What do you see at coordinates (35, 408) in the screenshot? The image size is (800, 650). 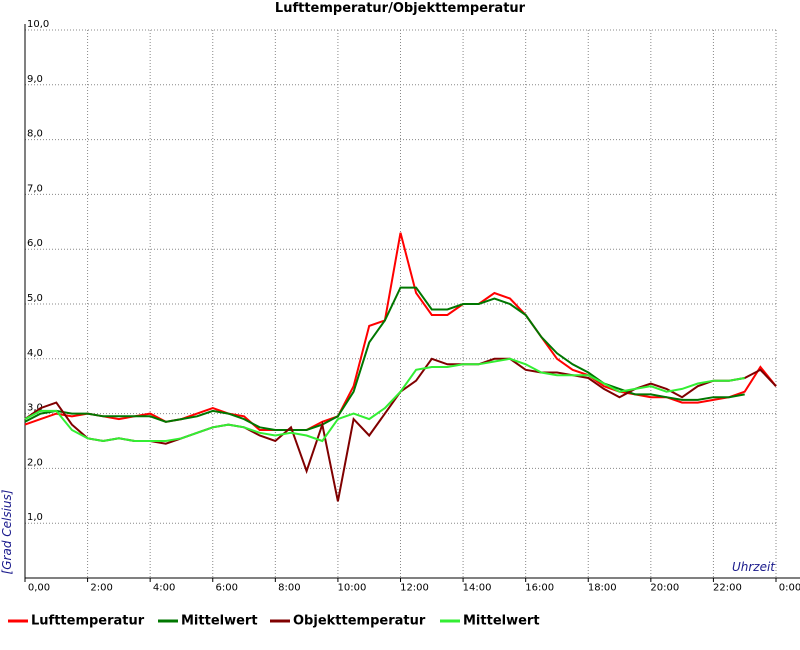 I see `y-tick-label: 3,0` at bounding box center [35, 408].